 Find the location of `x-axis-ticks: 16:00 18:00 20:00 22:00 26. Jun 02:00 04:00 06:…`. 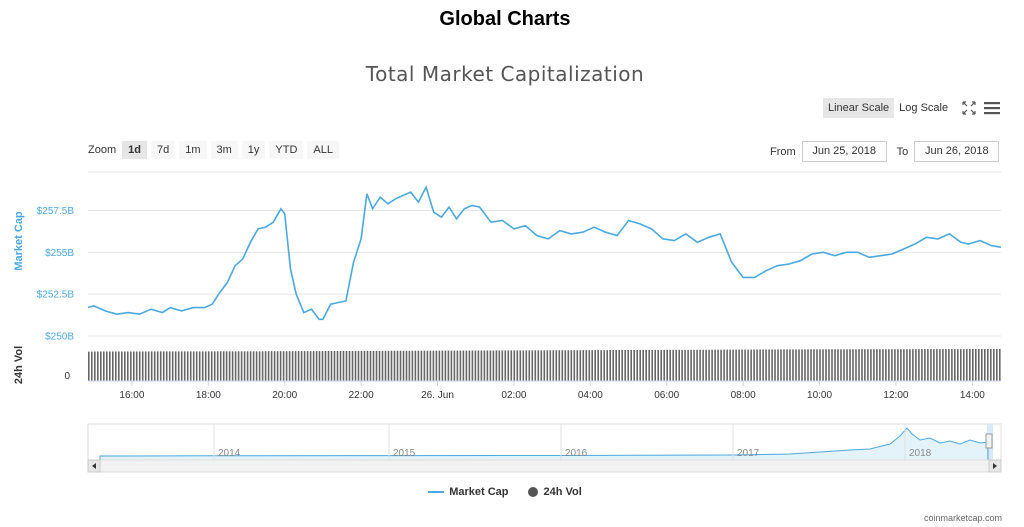

x-axis-ticks: 16:00 18:00 20:00 22:00 26. Jun 02:00 04:00 06:… is located at coordinates (552, 391).